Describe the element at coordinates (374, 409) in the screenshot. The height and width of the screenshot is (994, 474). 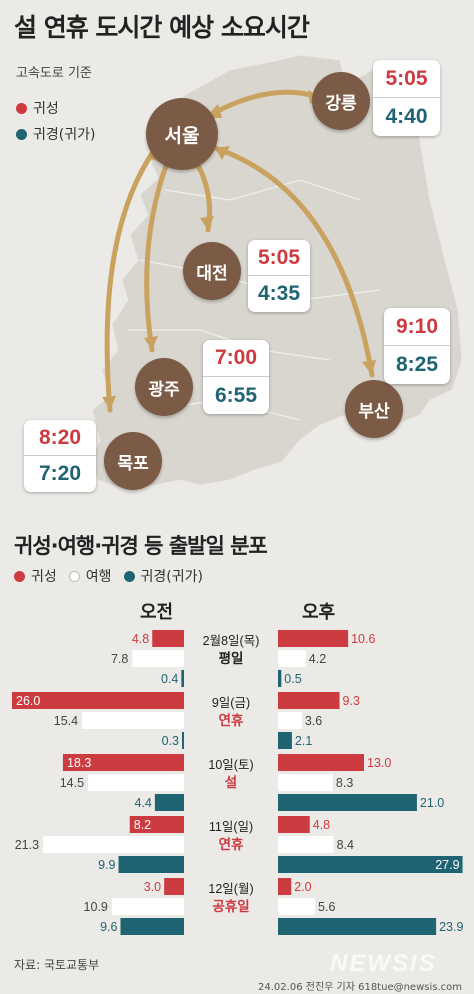
I see `city-busan: 부산` at that location.